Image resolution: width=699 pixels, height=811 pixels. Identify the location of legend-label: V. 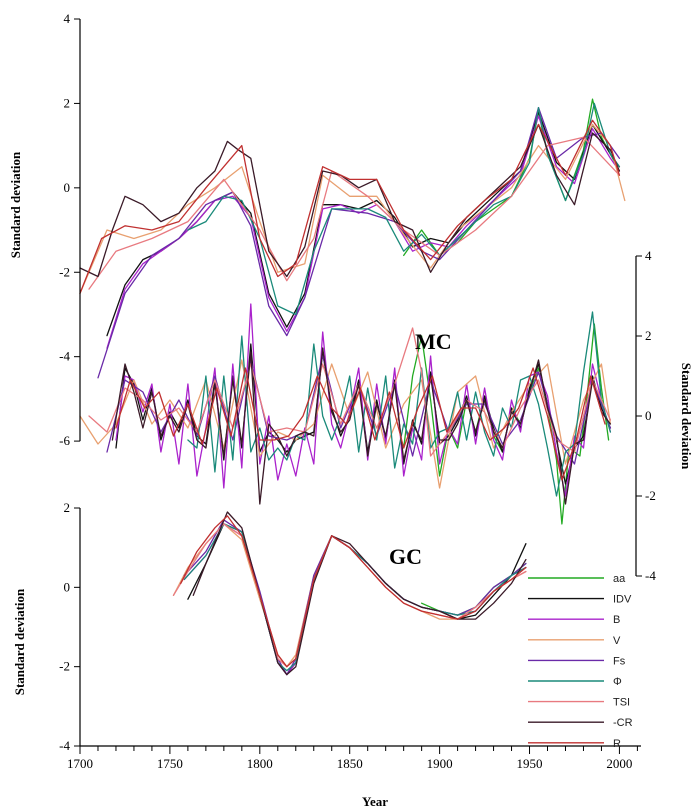
(617, 641).